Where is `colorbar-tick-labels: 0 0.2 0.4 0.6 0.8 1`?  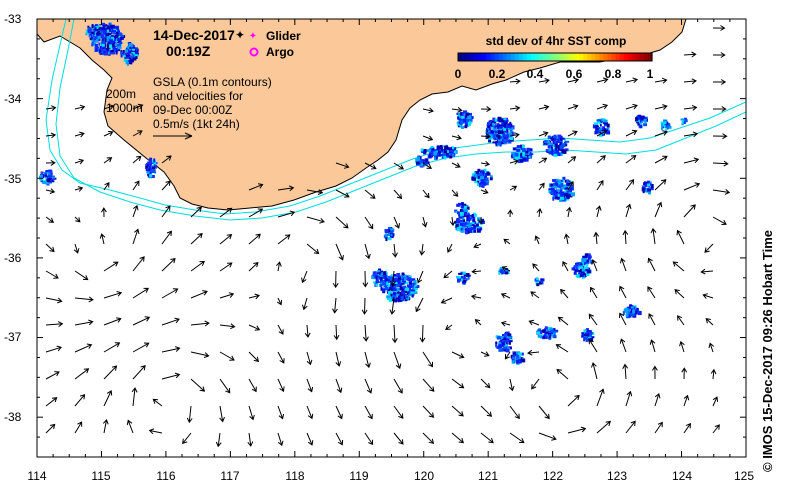
colorbar-tick-labels: 0 0.2 0.4 0.6 0.8 1 is located at coordinates (554, 74).